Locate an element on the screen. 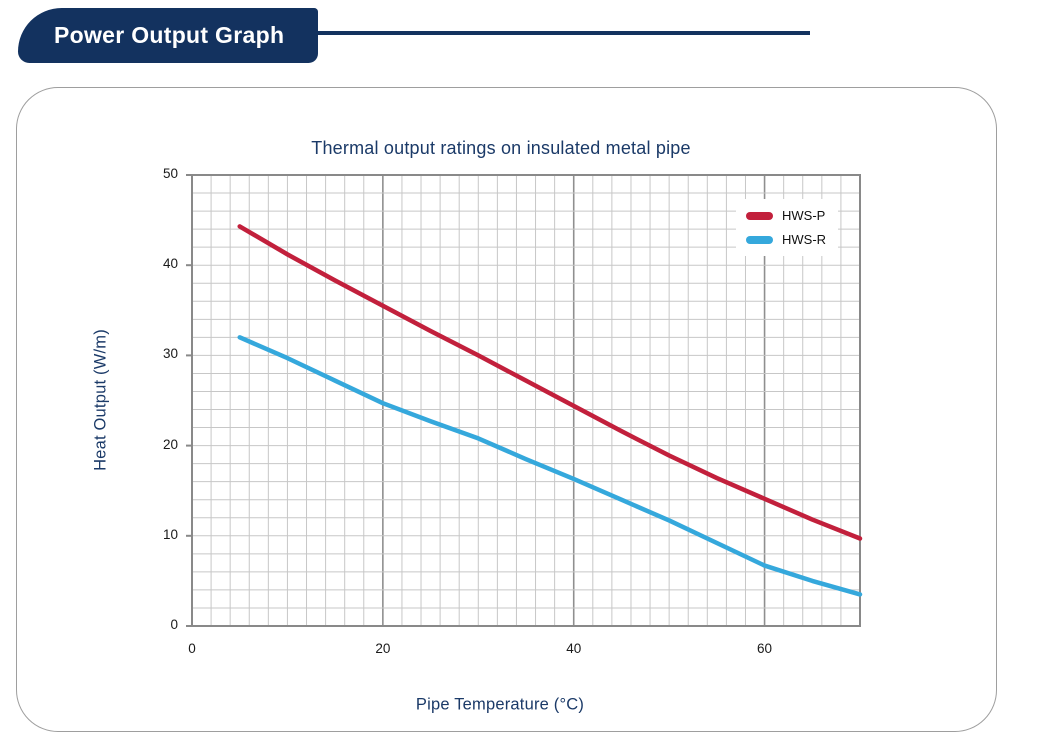 Image resolution: width=1043 pixels, height=740 pixels. header-badge: Power Output Graph is located at coordinates (168, 35).